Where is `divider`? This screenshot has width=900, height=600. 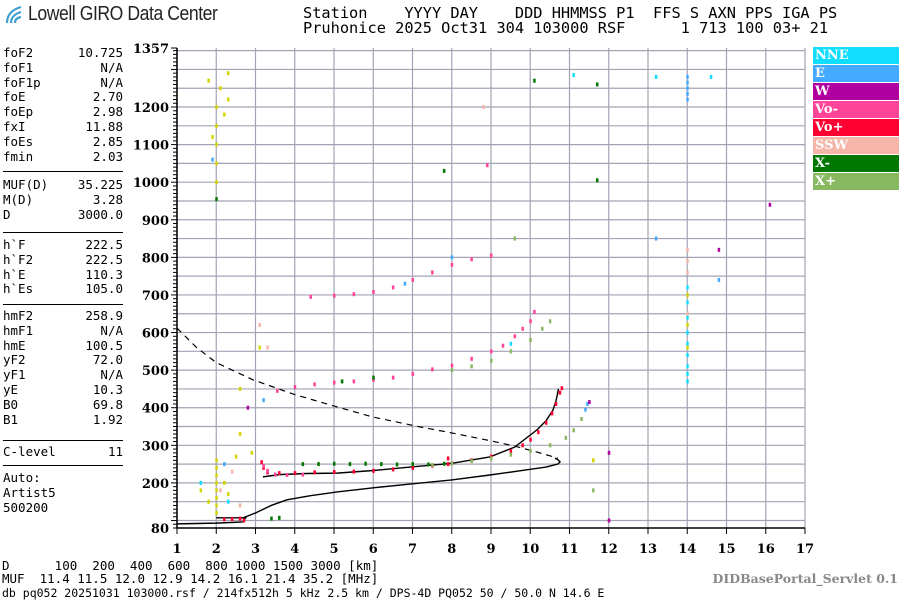
divider is located at coordinates (63, 465).